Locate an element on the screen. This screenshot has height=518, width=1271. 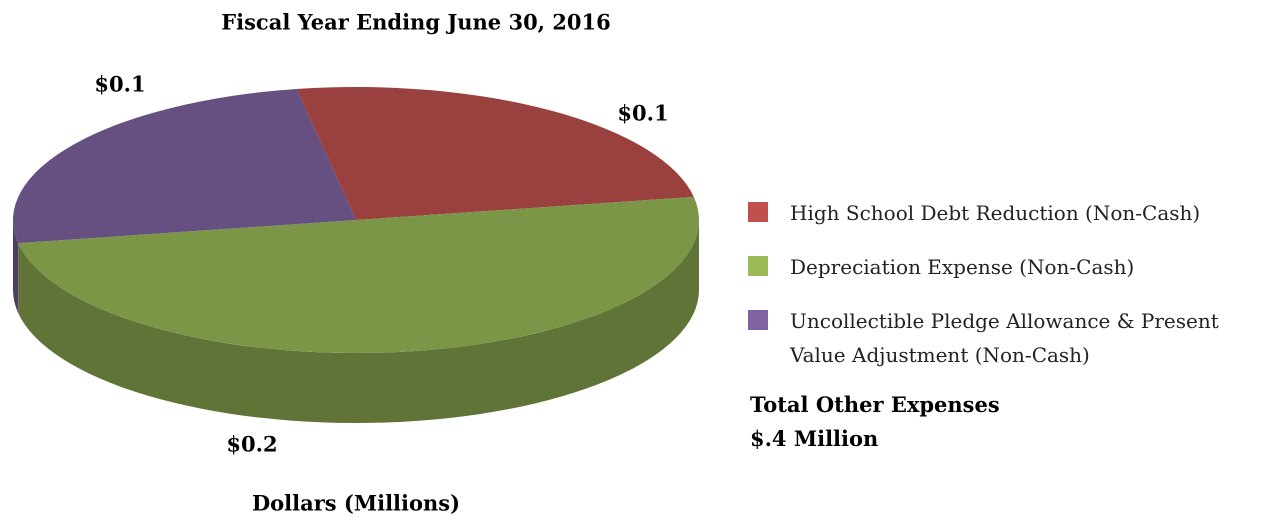
legend-label: High School Debt Reduction (Non-Cash) is located at coordinates (995, 213).